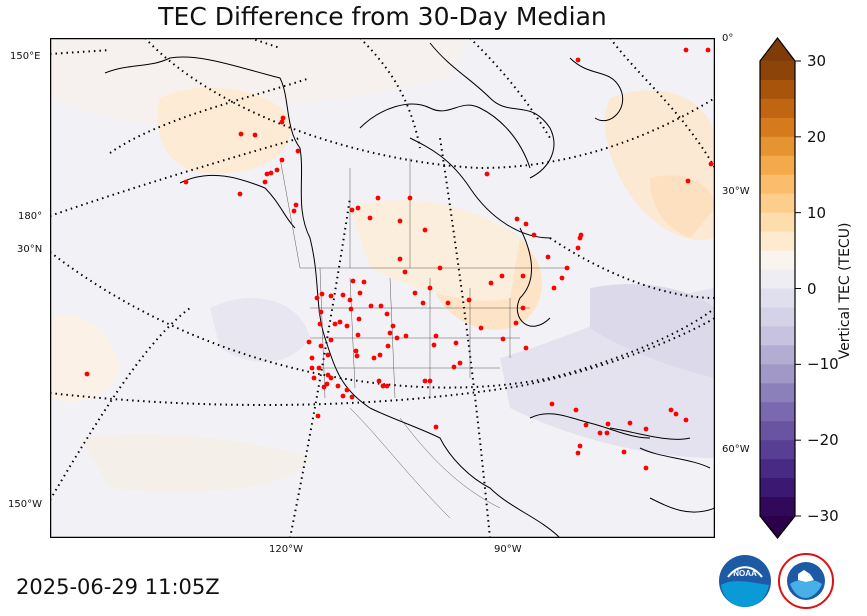 Image resolution: width=867 pixels, height=616 pixels. Describe the element at coordinates (728, 38) in the screenshot. I see `label-0: 0°` at that location.